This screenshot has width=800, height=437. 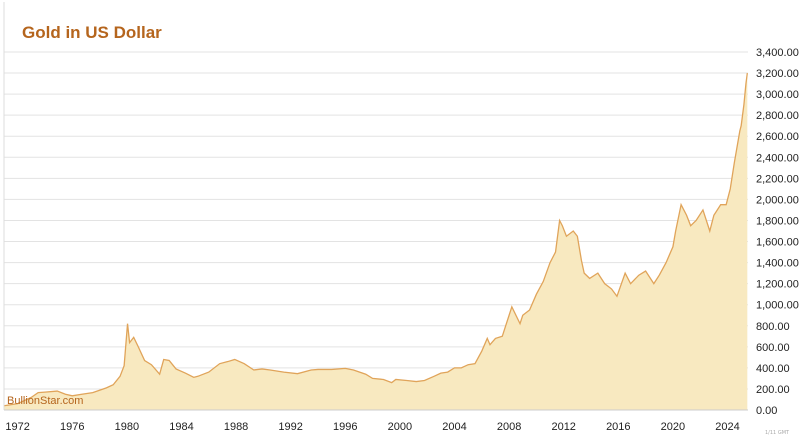 What do you see at coordinates (773, 327) in the screenshot?
I see `y-tick-label: 800.00` at bounding box center [773, 327].